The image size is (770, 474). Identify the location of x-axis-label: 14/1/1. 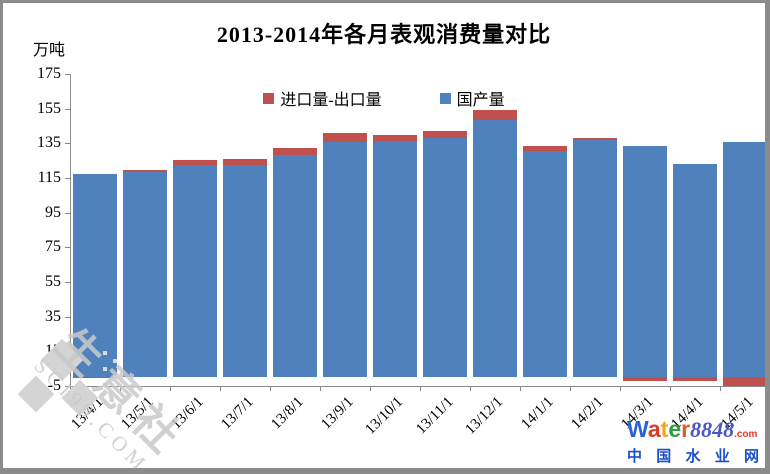
(537, 413).